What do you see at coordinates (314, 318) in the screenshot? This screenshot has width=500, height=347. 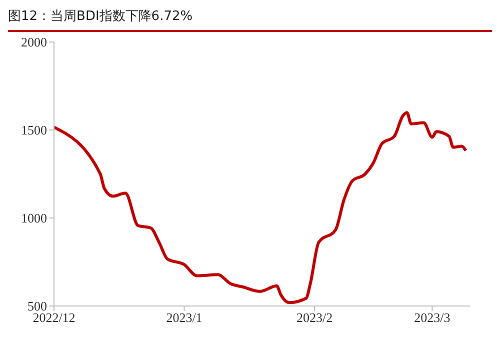 I see `x-tick-label: 2023/2` at bounding box center [314, 318].